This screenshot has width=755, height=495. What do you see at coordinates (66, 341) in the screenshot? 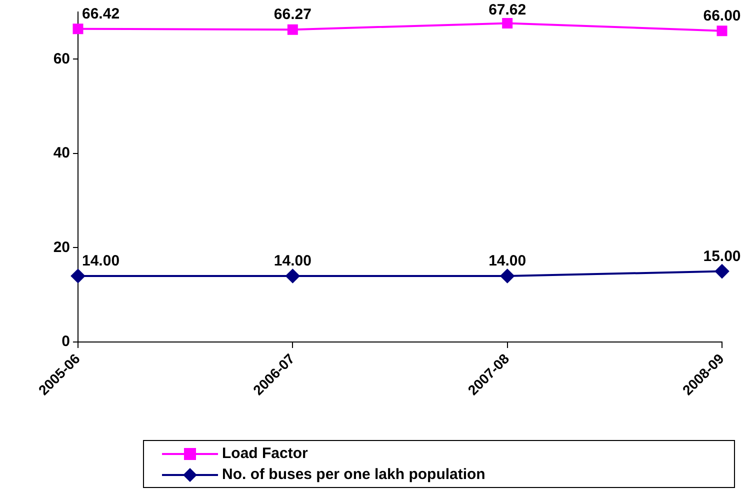
I see `y-tick-label: 0` at bounding box center [66, 341].